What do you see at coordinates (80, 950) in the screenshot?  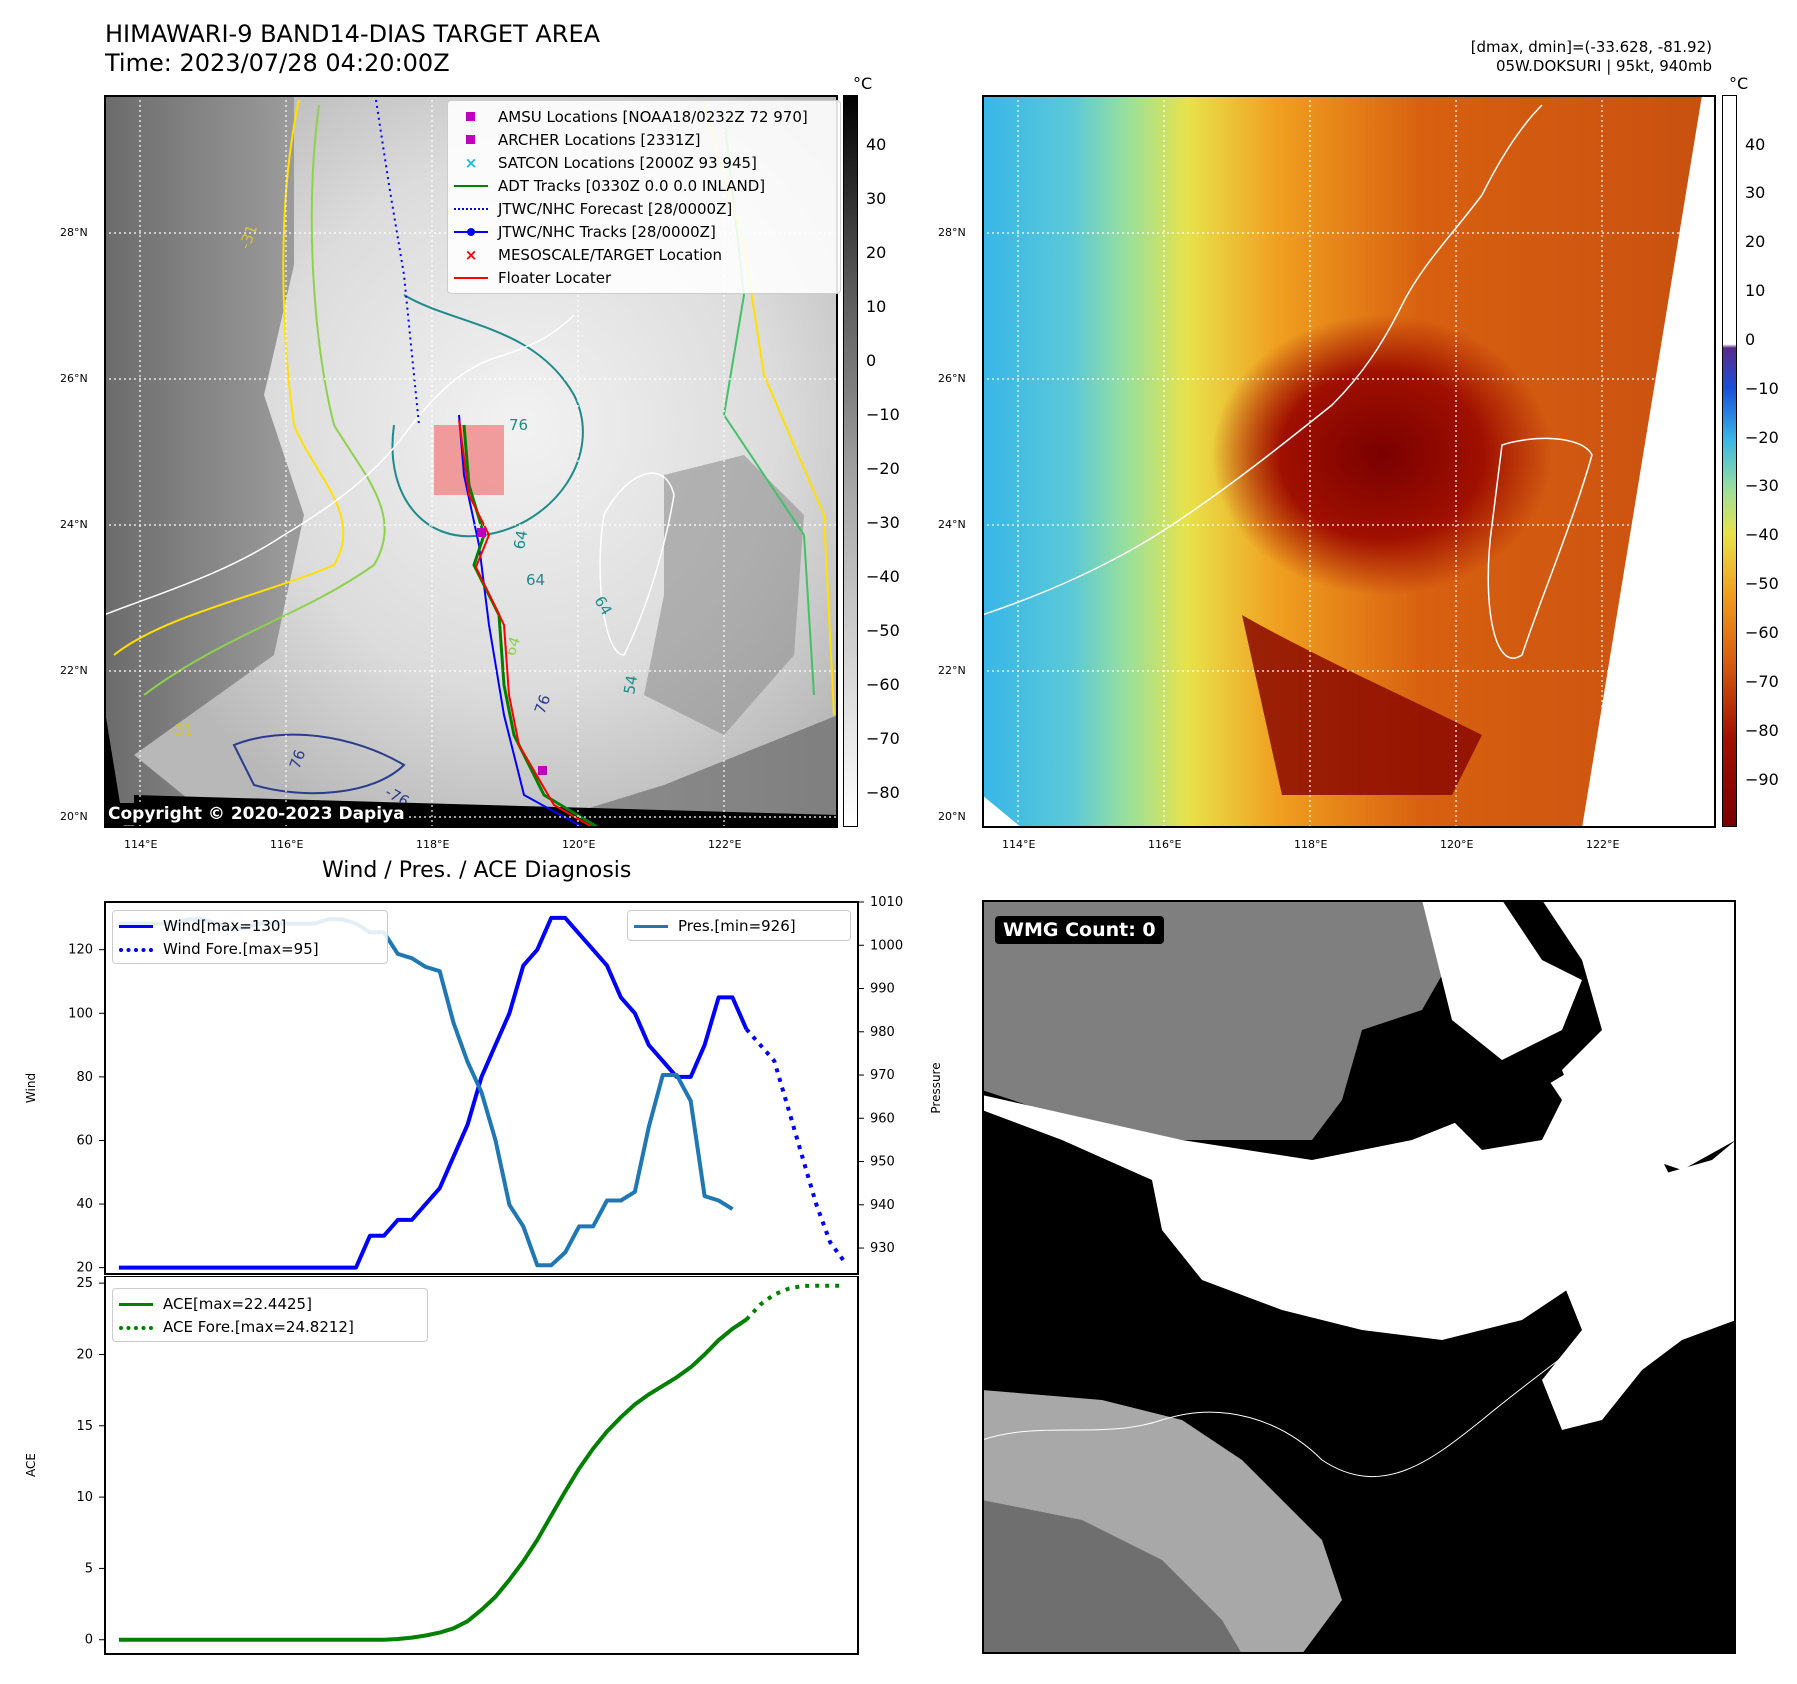 I see `y-tick-label: 120` at bounding box center [80, 950].